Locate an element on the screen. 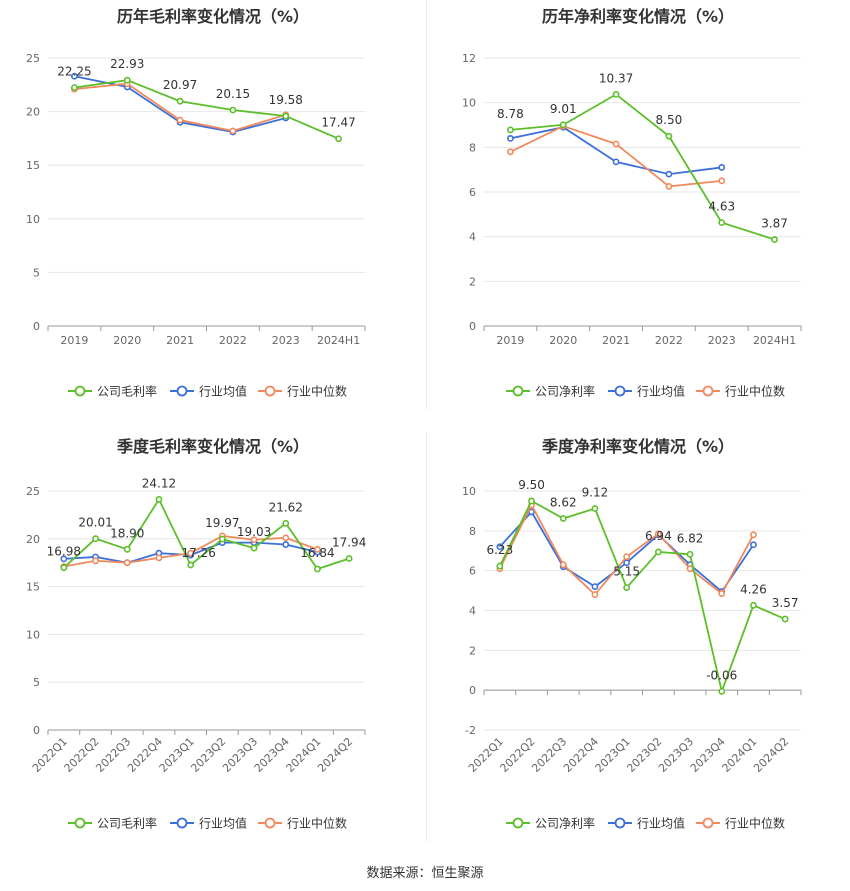 The width and height of the screenshot is (850, 891). data-label: 8.78 is located at coordinates (510, 114).